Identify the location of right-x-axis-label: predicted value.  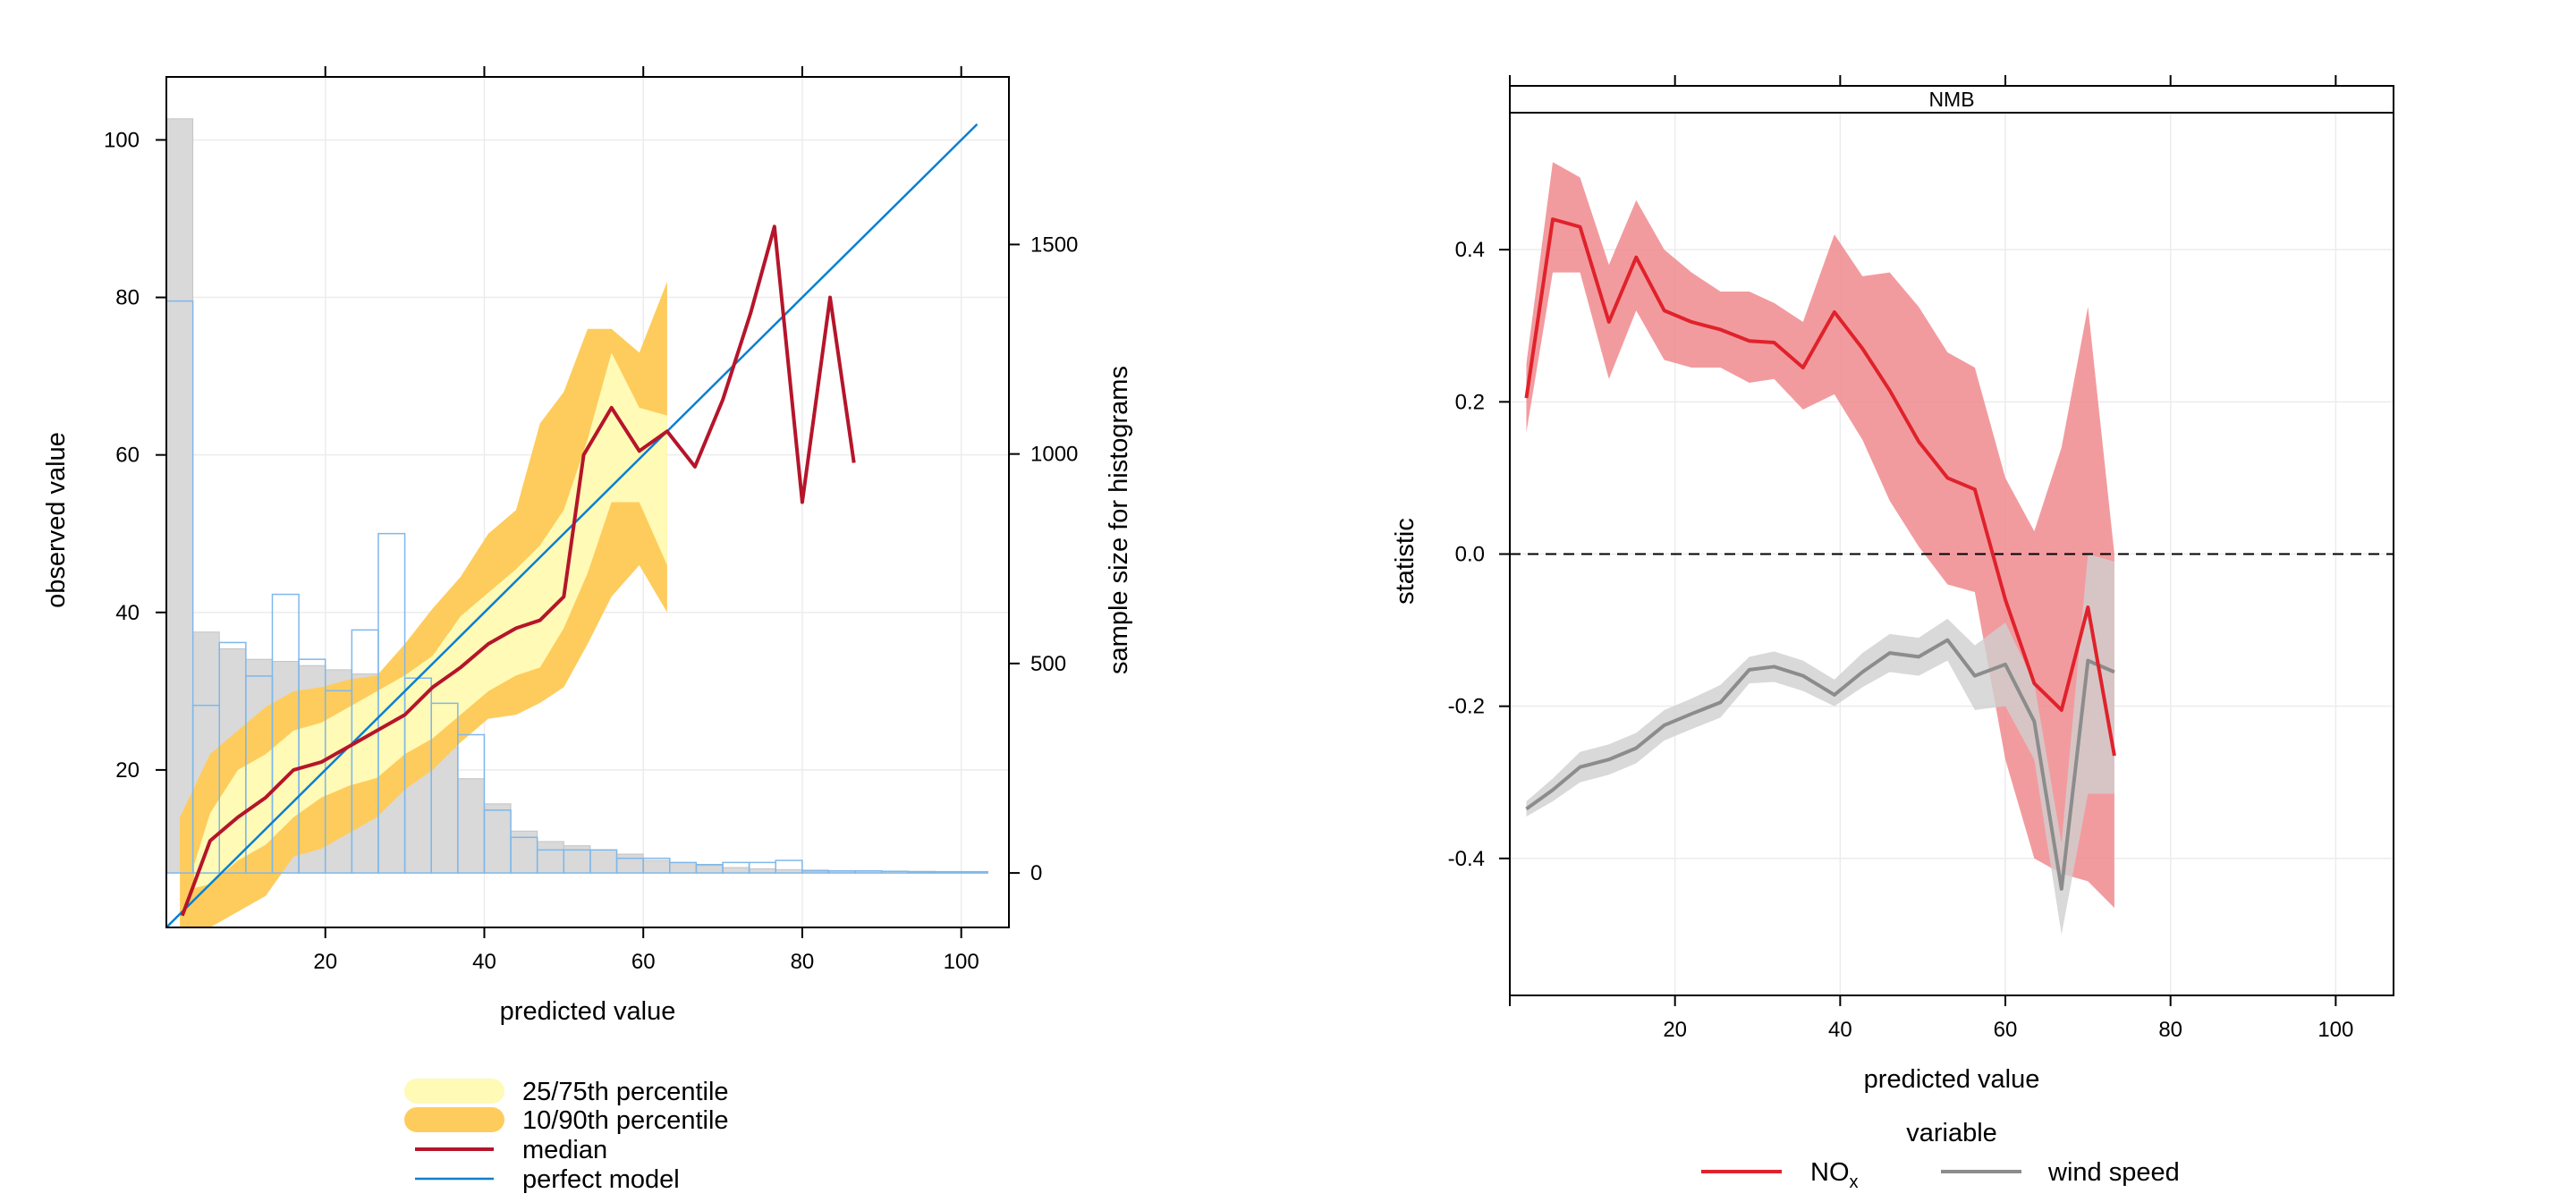
(1952, 1079).